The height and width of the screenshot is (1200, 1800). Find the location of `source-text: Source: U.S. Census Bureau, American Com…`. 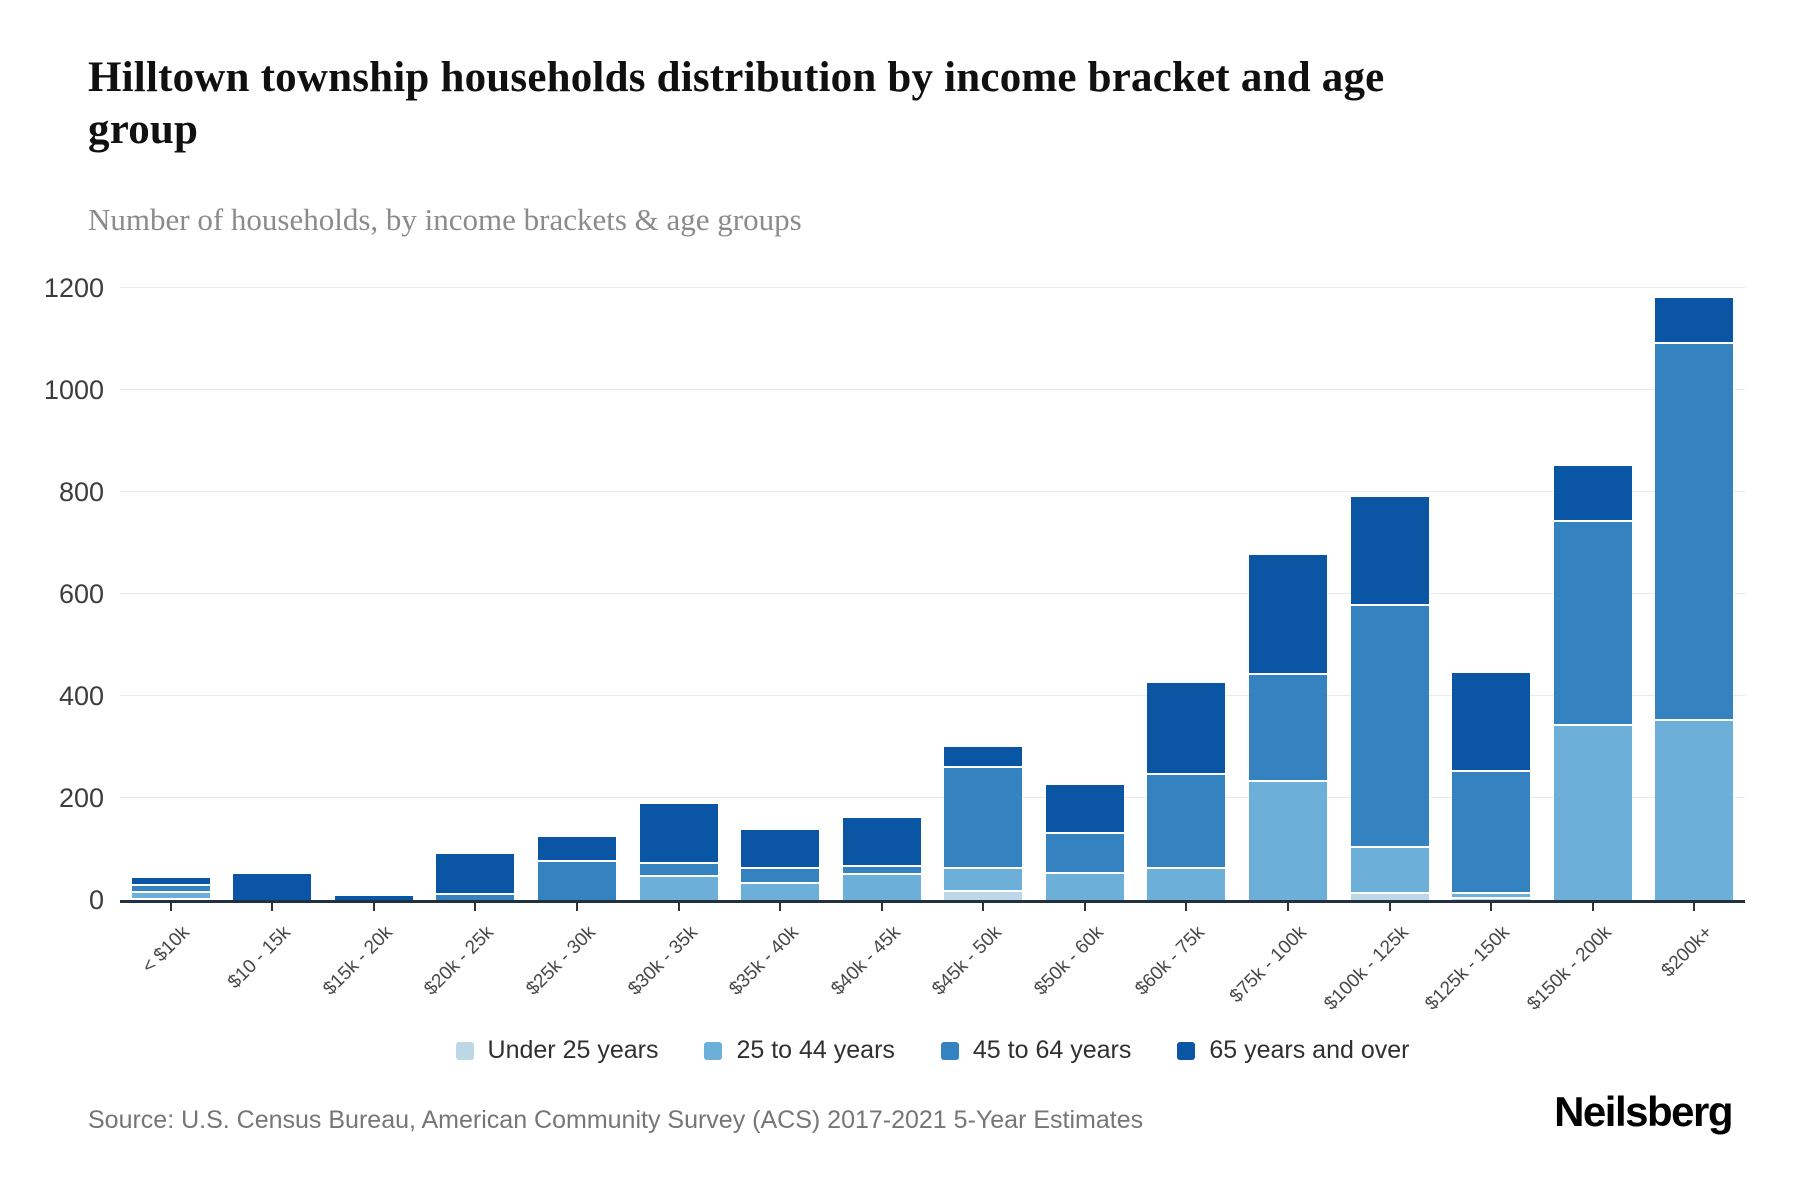

source-text: Source: U.S. Census Bureau, American Com… is located at coordinates (616, 1120).